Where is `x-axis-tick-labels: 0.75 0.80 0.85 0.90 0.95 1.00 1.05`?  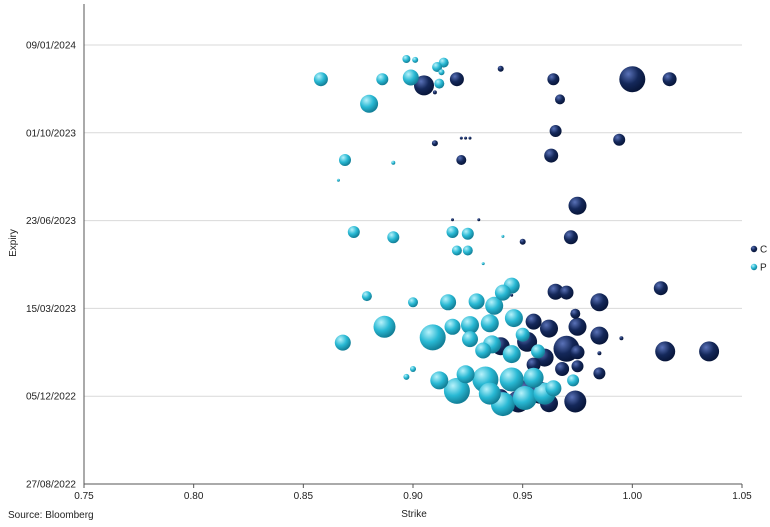
x-axis-tick-labels: 0.75 0.80 0.85 0.90 0.95 1.00 1.05 is located at coordinates (413, 496).